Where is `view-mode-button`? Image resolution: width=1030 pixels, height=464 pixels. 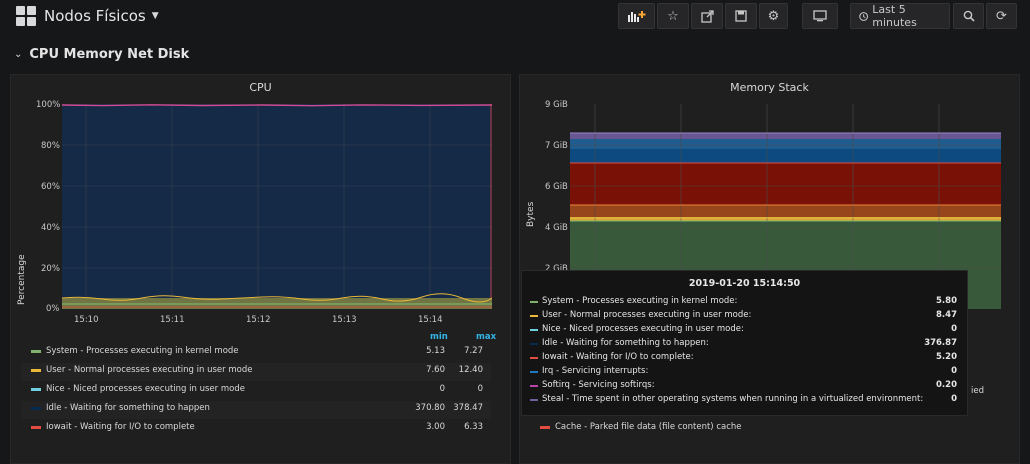 view-mode-button is located at coordinates (820, 16).